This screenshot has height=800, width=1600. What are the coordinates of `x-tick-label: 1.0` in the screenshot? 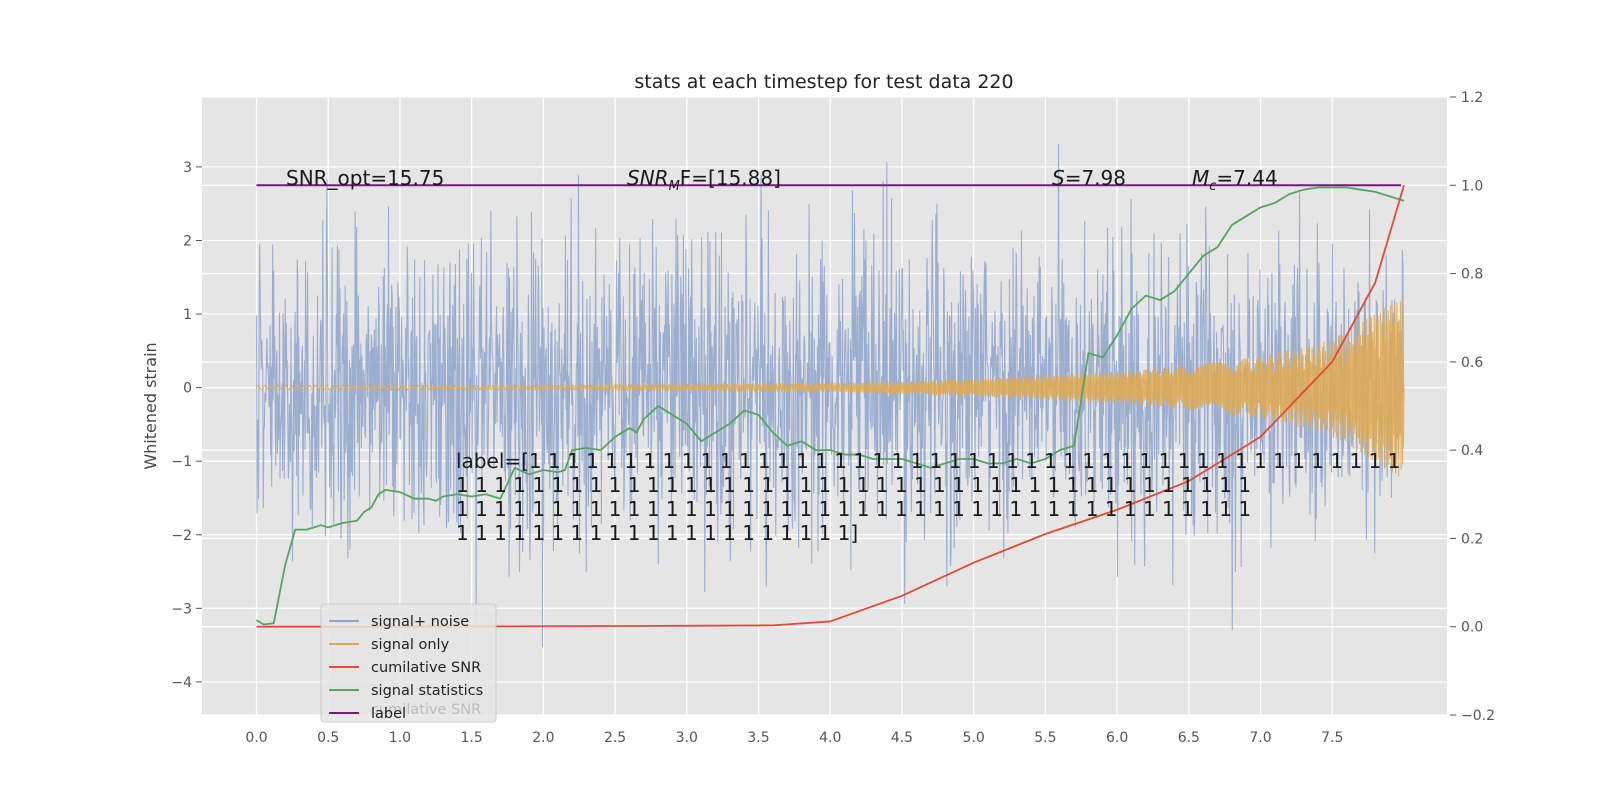 It's located at (400, 738).